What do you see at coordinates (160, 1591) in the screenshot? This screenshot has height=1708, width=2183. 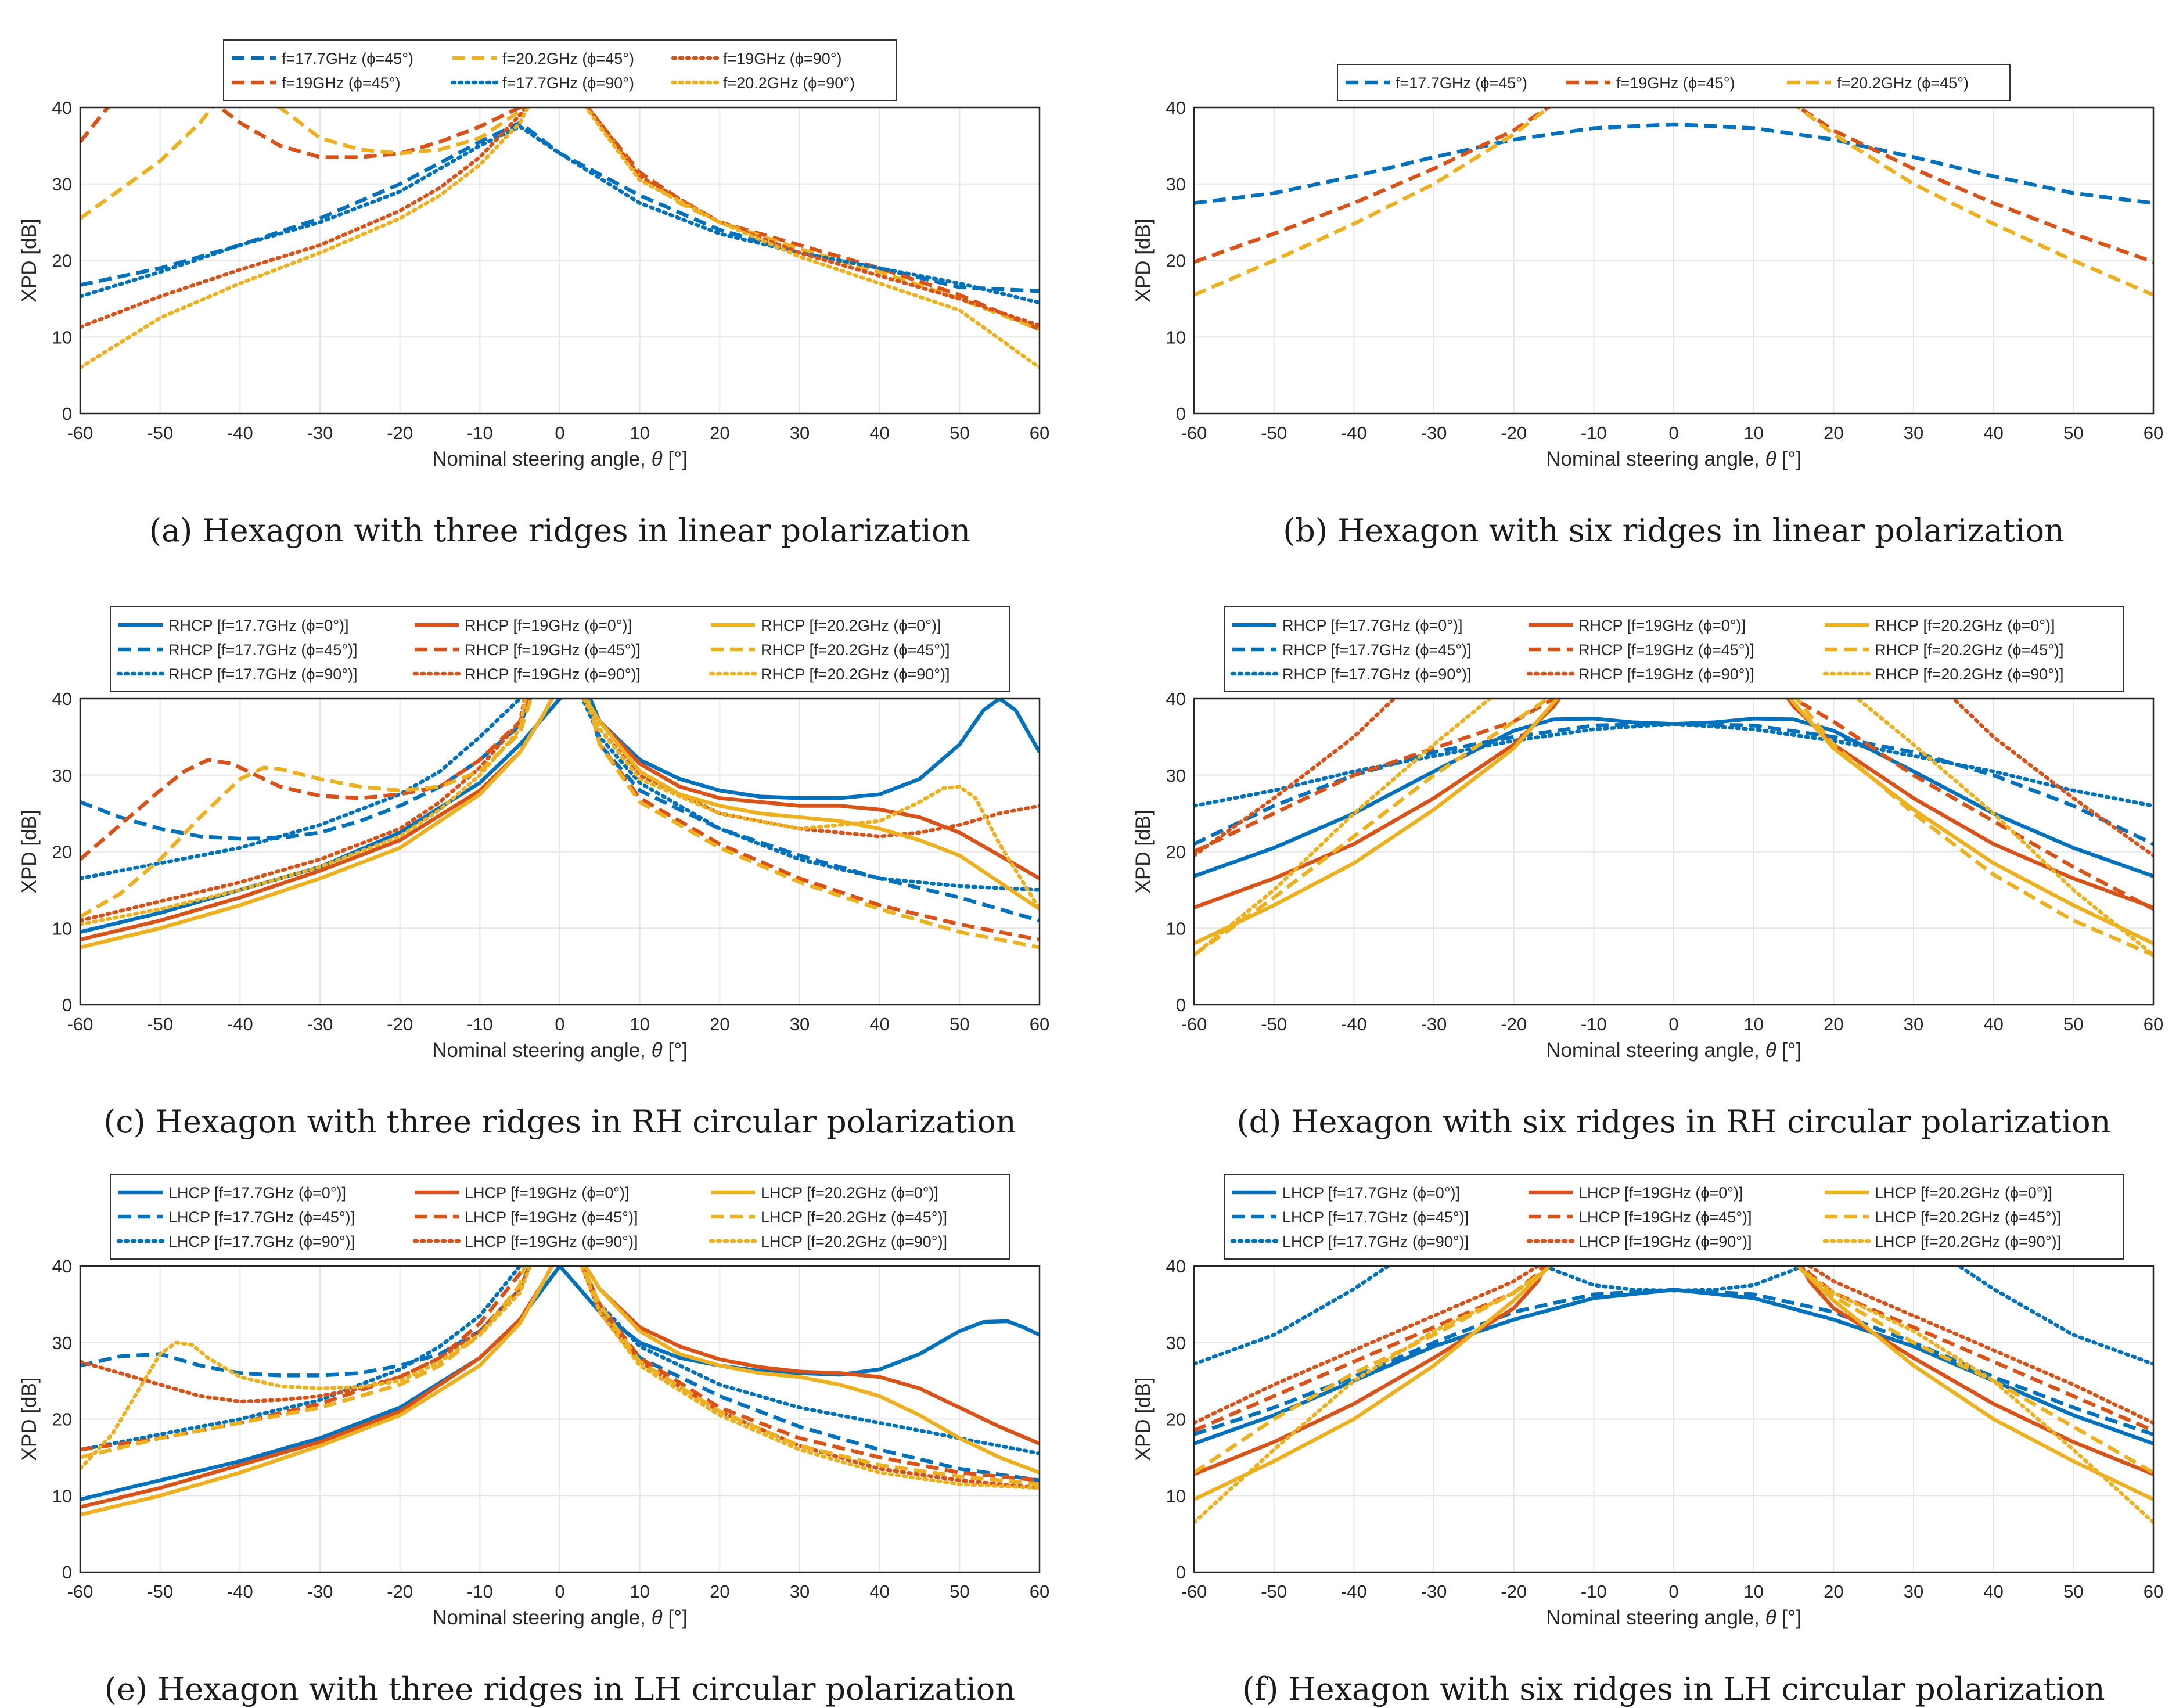 I see `x-tick-label: -50` at bounding box center [160, 1591].